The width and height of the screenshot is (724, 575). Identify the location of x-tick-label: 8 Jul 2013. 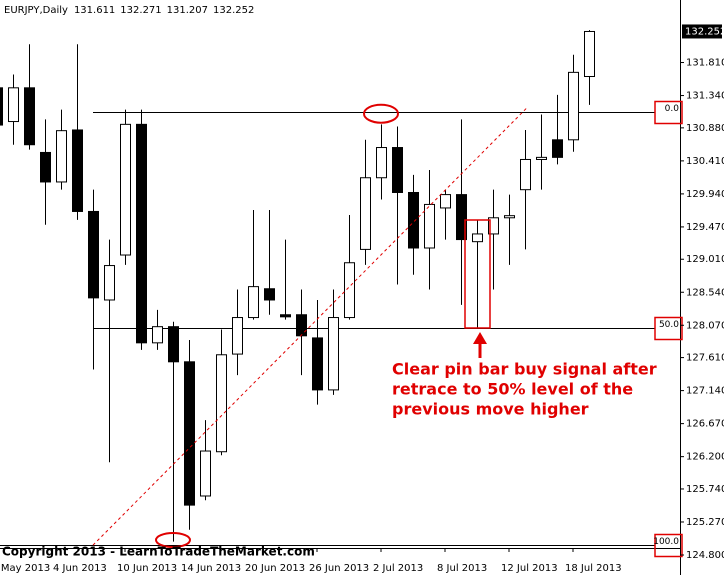
(462, 568).